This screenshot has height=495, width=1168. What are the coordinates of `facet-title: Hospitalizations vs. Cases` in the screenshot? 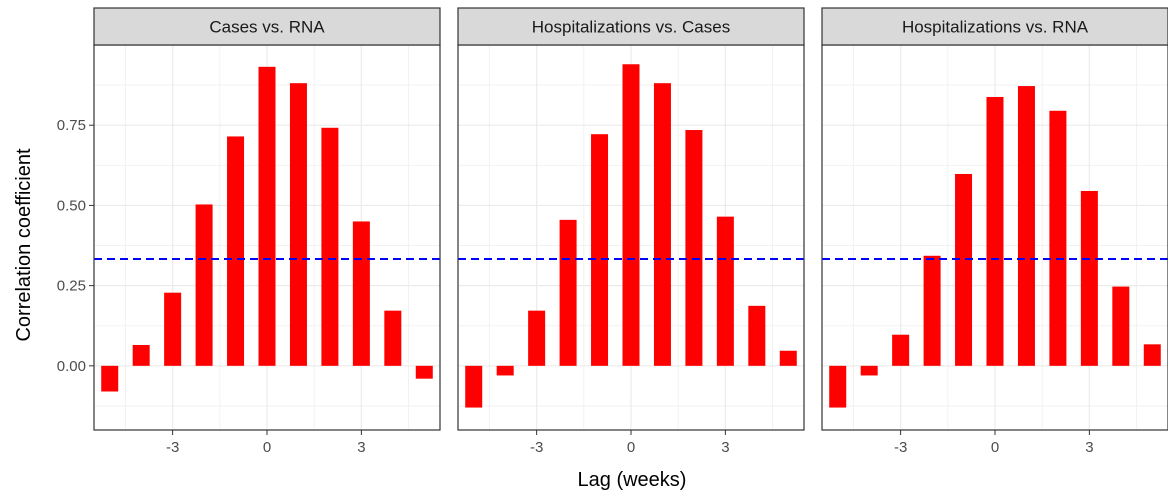 It's located at (631, 27).